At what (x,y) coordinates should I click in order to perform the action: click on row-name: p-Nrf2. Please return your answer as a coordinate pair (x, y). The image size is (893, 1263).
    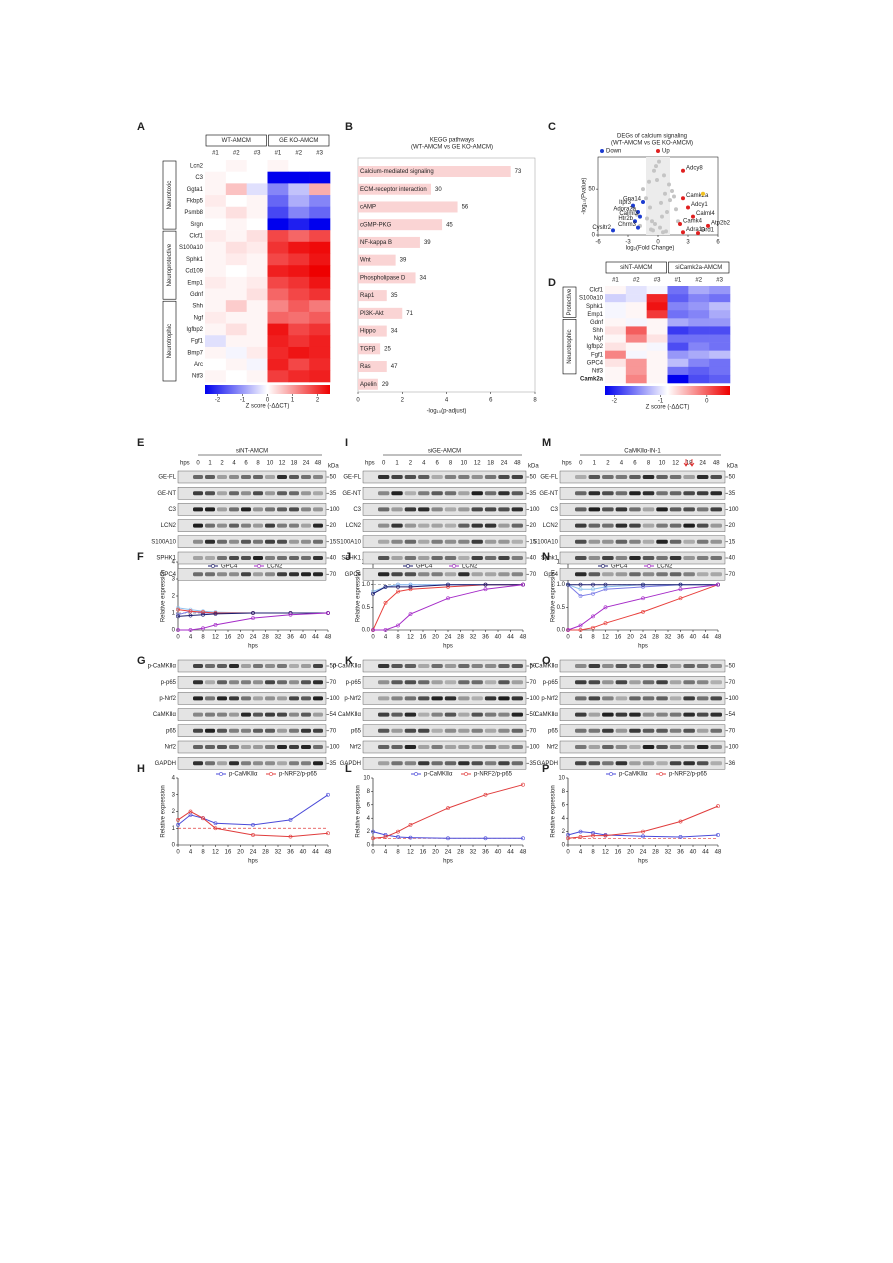
    Looking at the image, I should click on (167, 699).